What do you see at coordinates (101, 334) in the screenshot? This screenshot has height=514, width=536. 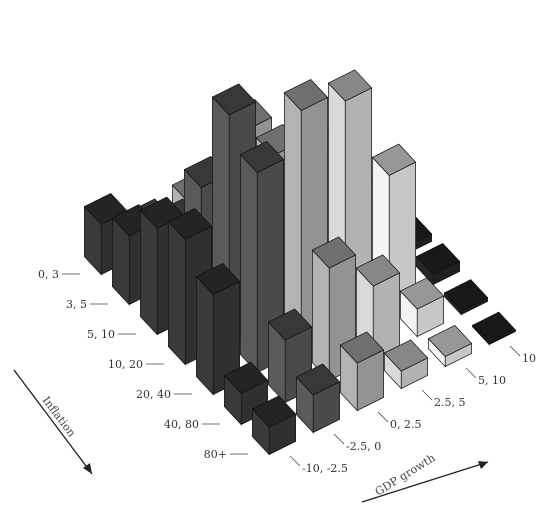 I see `row-tick-label: 5, 10` at bounding box center [101, 334].